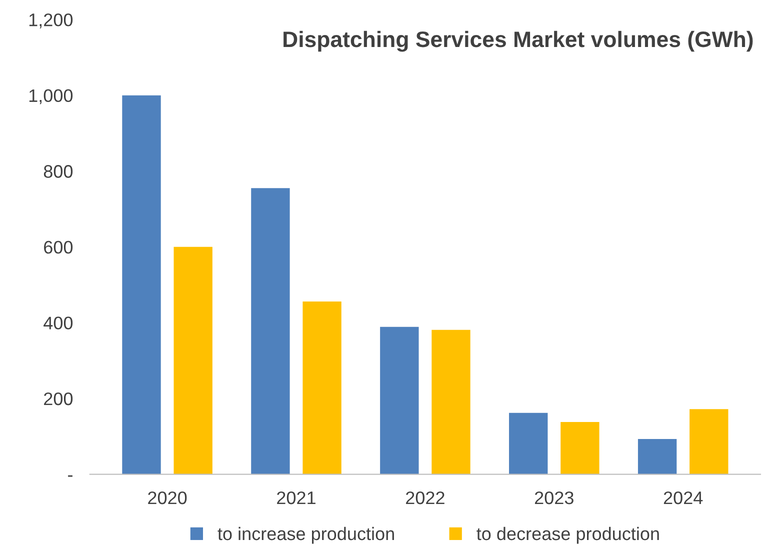  I want to click on y-tick-label: 200, so click(58, 399).